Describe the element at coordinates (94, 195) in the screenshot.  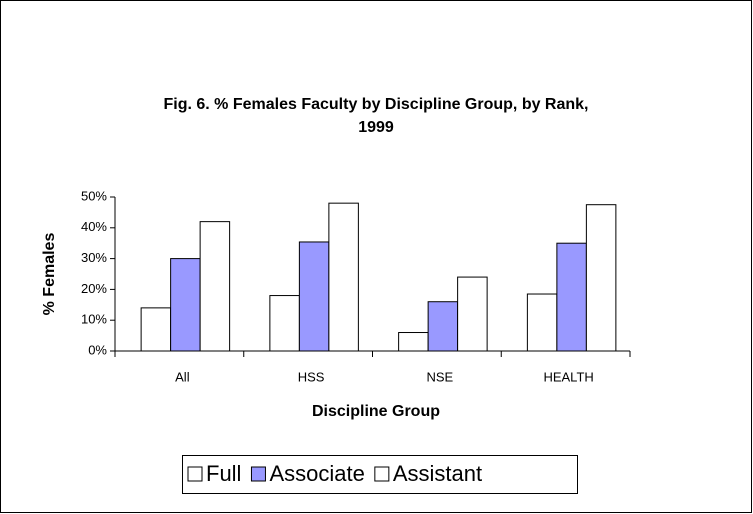
I see `y-tick-label: 50%` at that location.